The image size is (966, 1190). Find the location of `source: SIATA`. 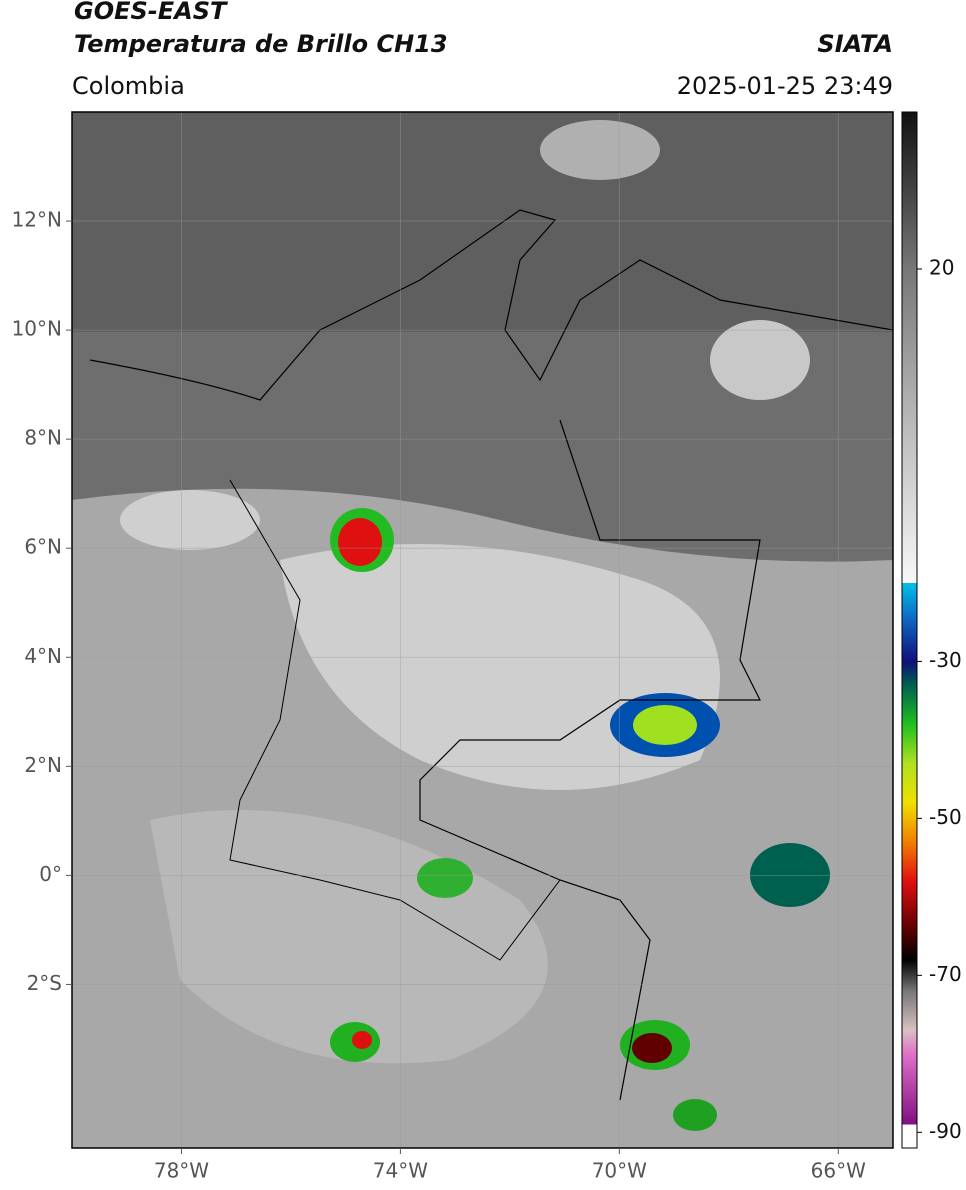

source: SIATA is located at coordinates (855, 44).